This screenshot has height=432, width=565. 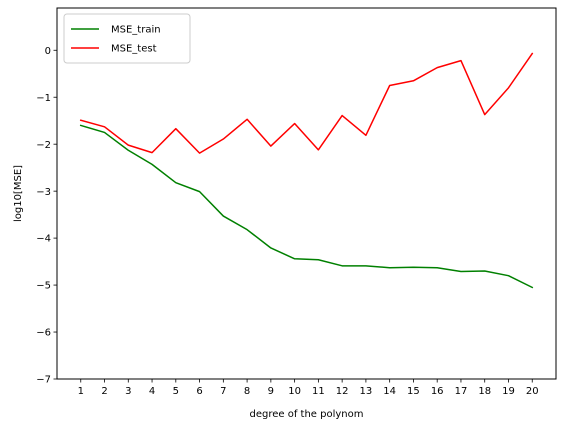 I want to click on legend-label-mse-test: MSE_test, so click(x=134, y=49).